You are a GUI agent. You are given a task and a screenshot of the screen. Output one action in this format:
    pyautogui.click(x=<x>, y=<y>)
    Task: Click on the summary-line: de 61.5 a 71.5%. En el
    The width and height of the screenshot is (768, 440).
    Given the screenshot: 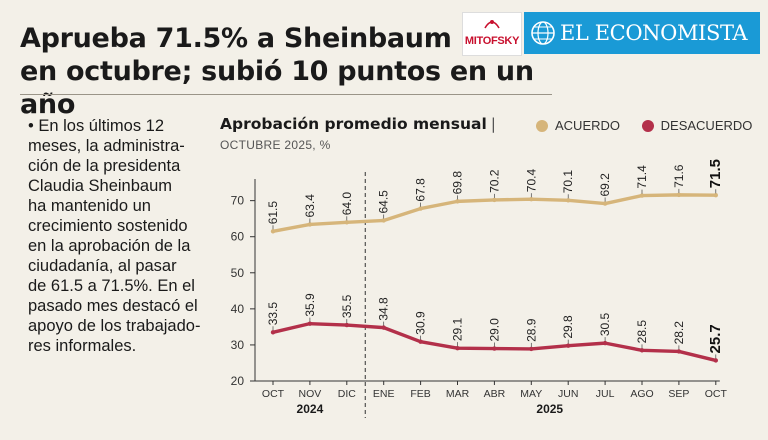 What is the action you would take?
    pyautogui.click(x=111, y=286)
    